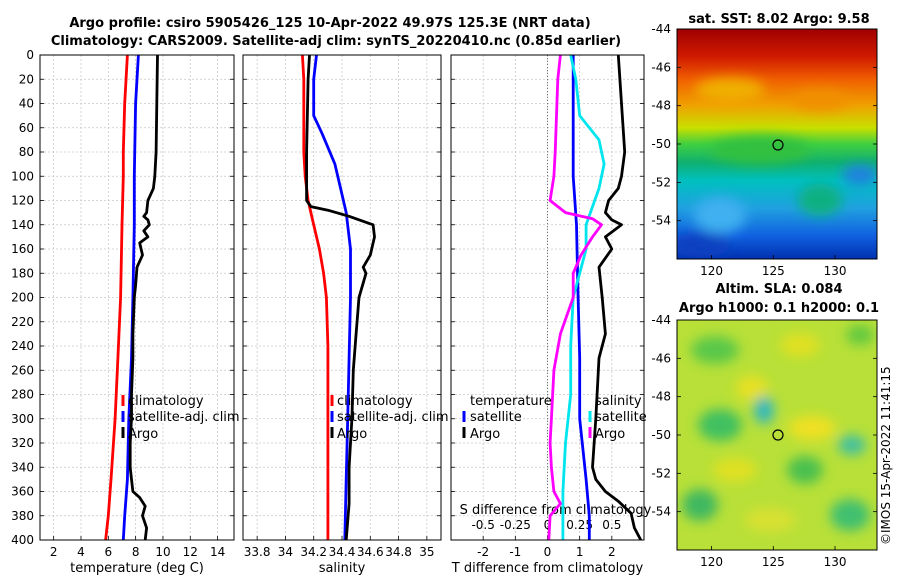  I want to click on sla-map-title-line2: Argo h1000: 0.1 h2000: 0.1, so click(779, 308).